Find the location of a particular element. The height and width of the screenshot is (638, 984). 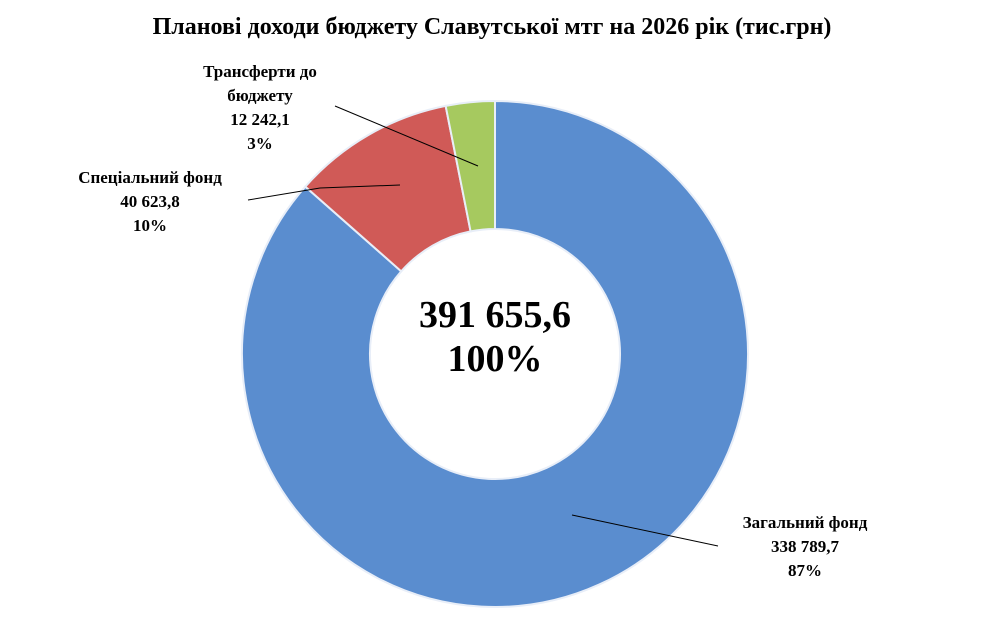

value-label: 338 789,7 is located at coordinates (805, 546).